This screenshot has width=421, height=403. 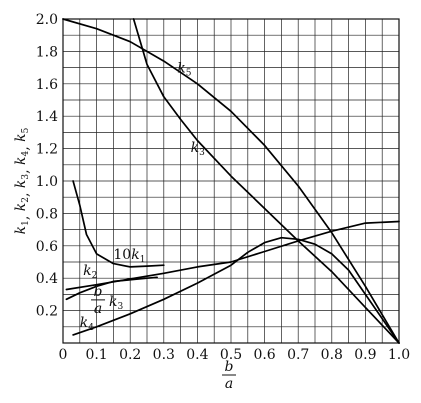 What do you see at coordinates (47, 166) in the screenshot?
I see `y-tick-labels: 0.2 0.4 0.6 0.8 1.0 1.2 1.4 1.6 1.8 2.0` at bounding box center [47, 166].